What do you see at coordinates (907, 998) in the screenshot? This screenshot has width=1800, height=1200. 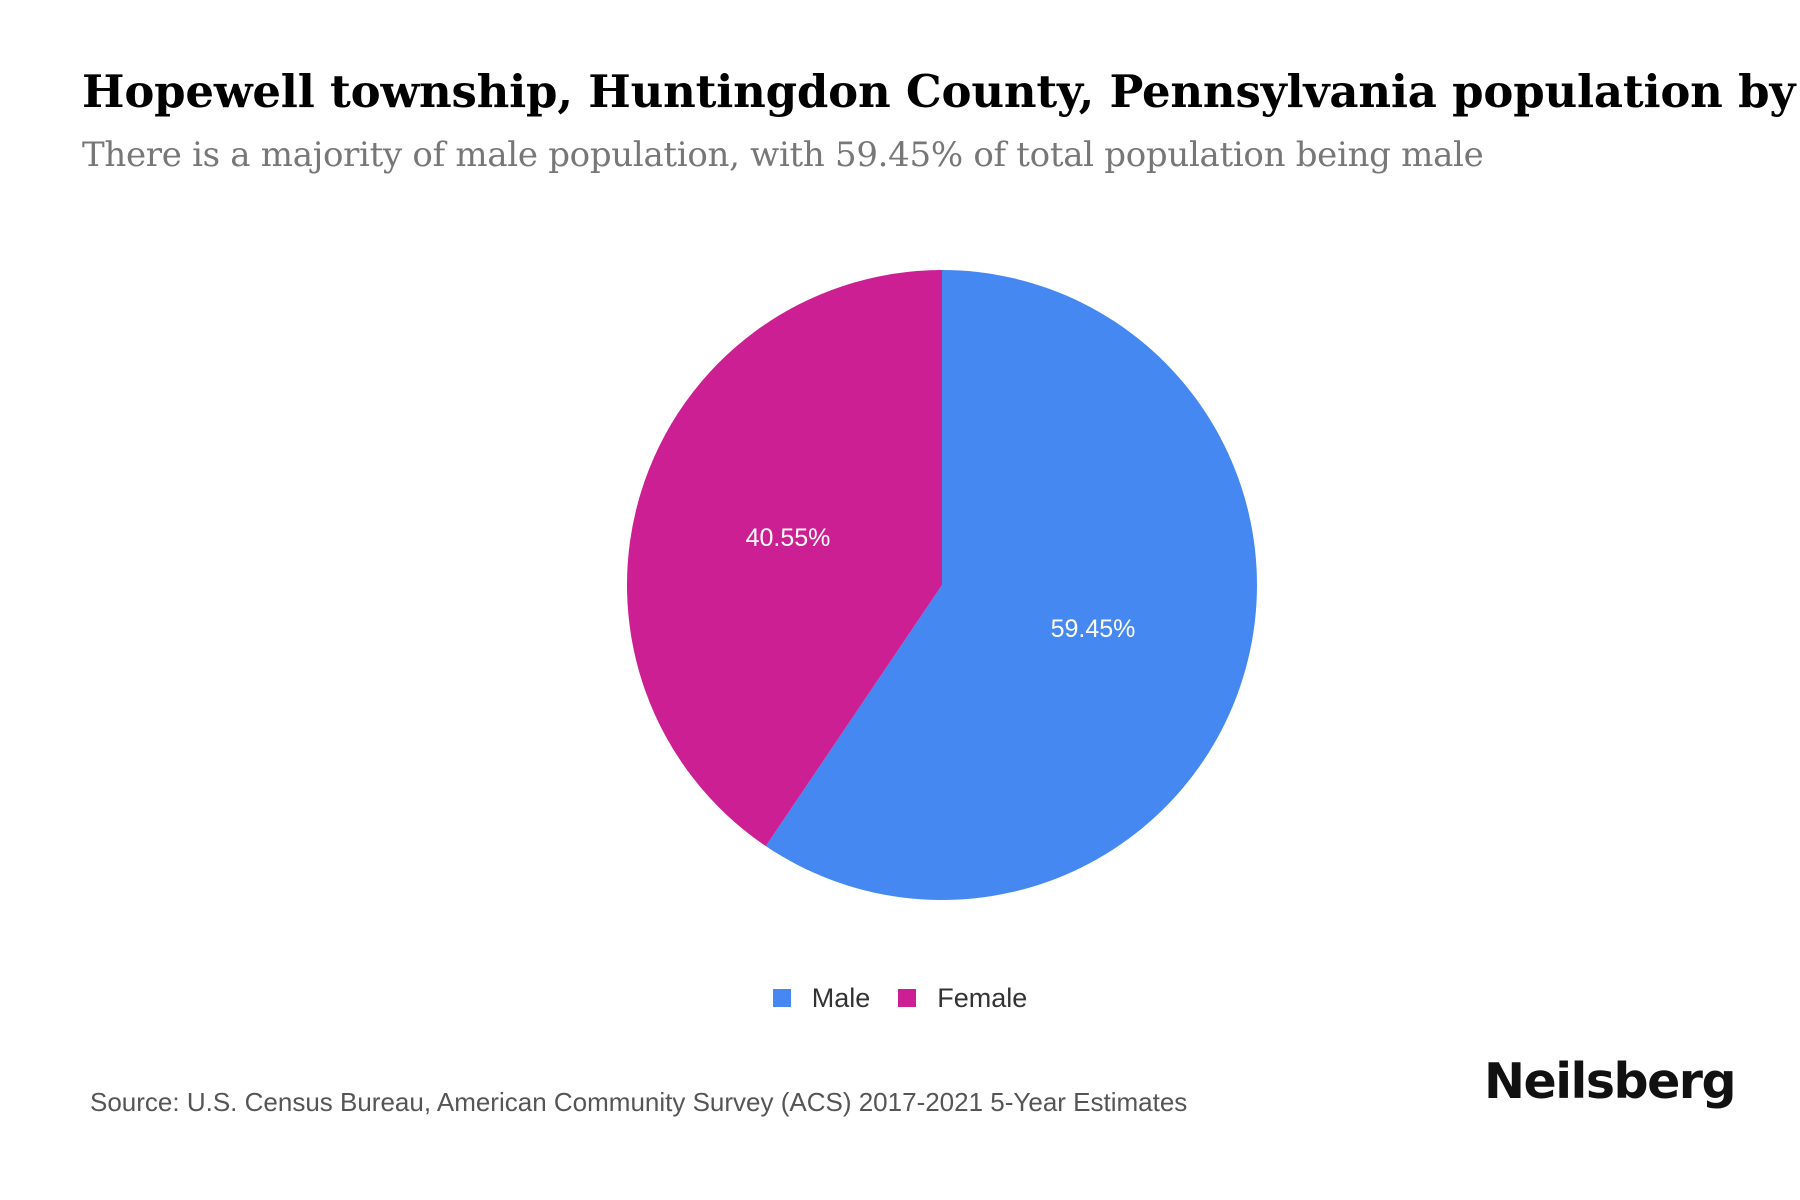 I see `legend-swatch-female-icon` at bounding box center [907, 998].